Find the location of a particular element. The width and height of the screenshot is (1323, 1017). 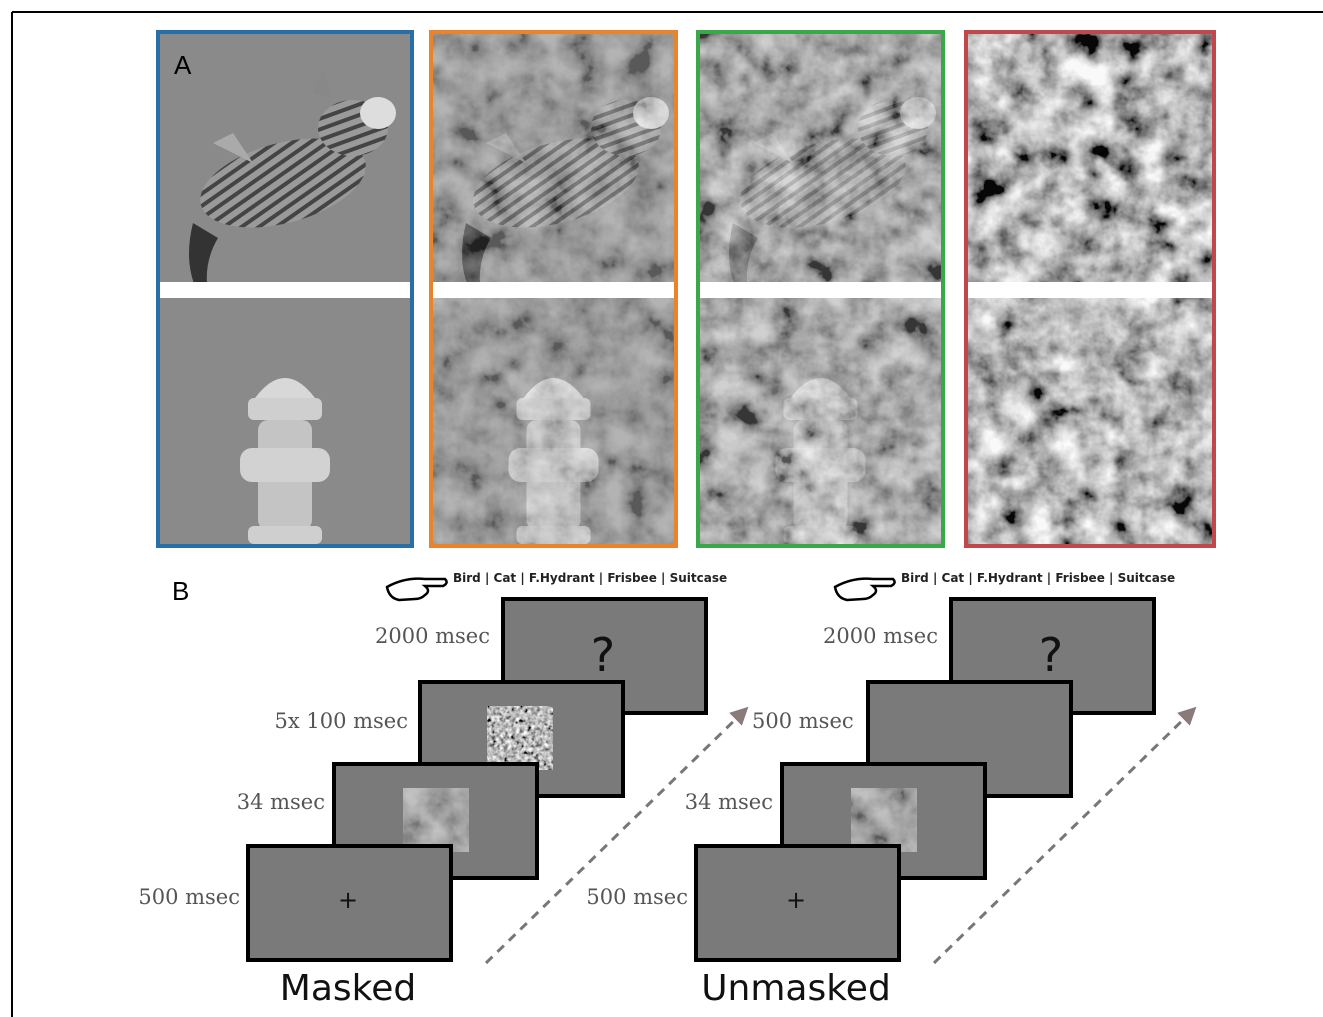

panel-label: A is located at coordinates (183, 65).